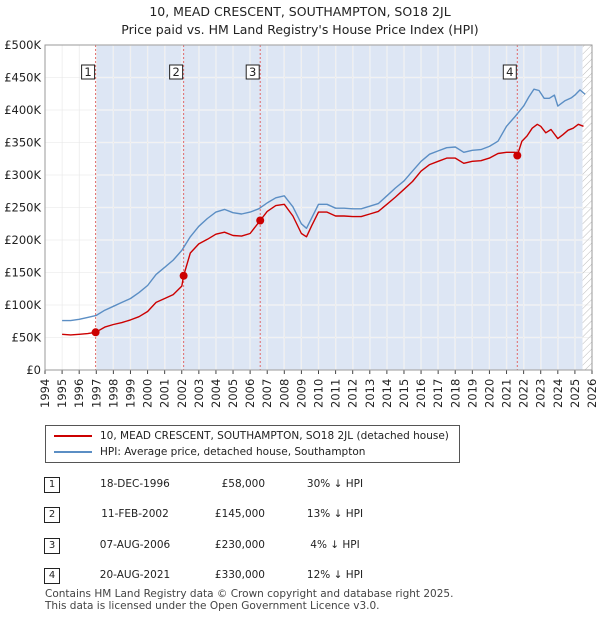  What do you see at coordinates (239, 514) in the screenshot?
I see `transaction-price: £145,000` at bounding box center [239, 514].